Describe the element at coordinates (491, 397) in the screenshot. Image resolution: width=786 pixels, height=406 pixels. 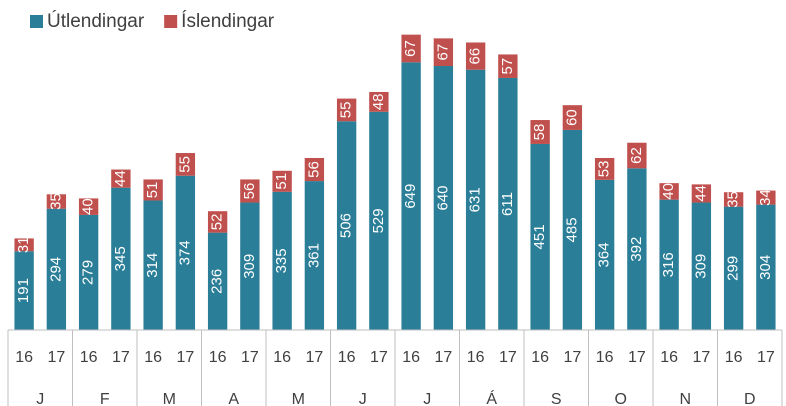
I see `group-label: Á` at that location.